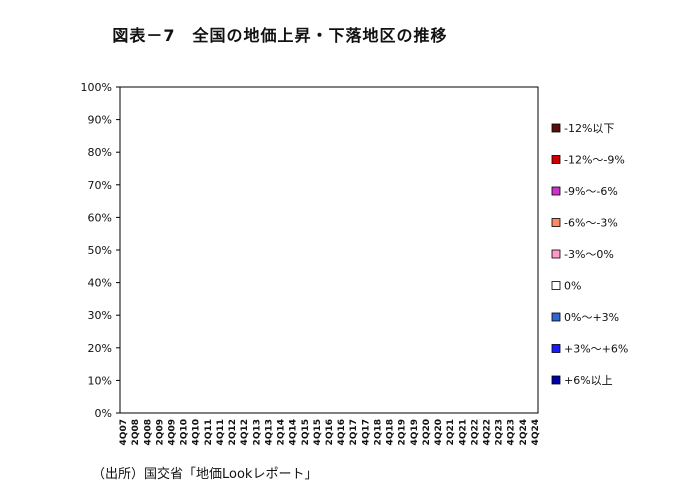 The width and height of the screenshot is (680, 493). What do you see at coordinates (488, 432) in the screenshot?
I see `x-tick-label: 4Q22` at bounding box center [488, 432].